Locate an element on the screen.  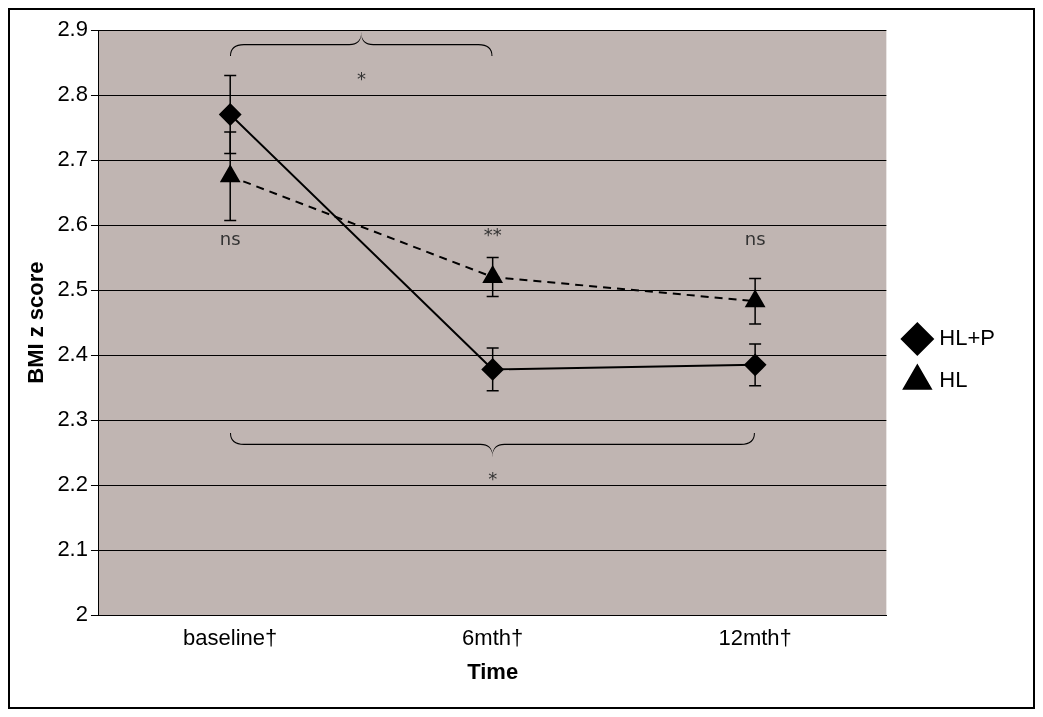
x-tick-label: baseline† is located at coordinates (230, 638).